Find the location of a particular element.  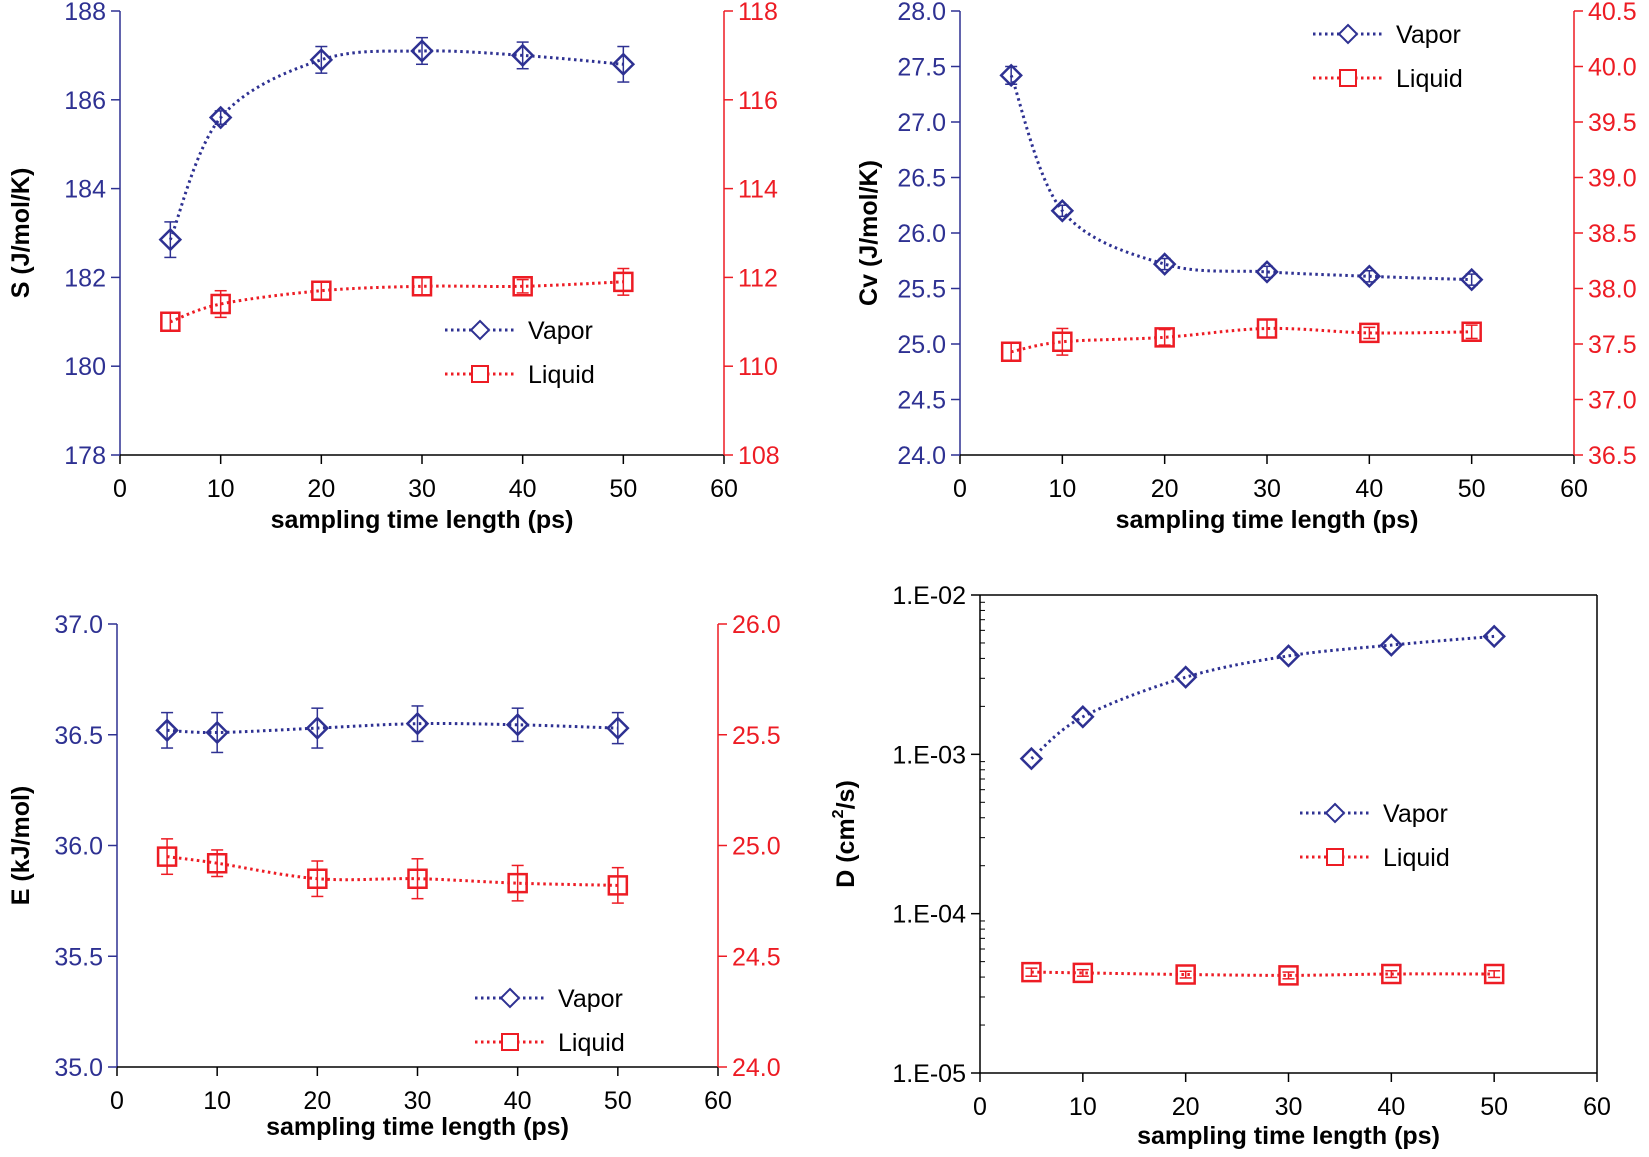

y-tick-label-right: 37.0 is located at coordinates (1612, 401).